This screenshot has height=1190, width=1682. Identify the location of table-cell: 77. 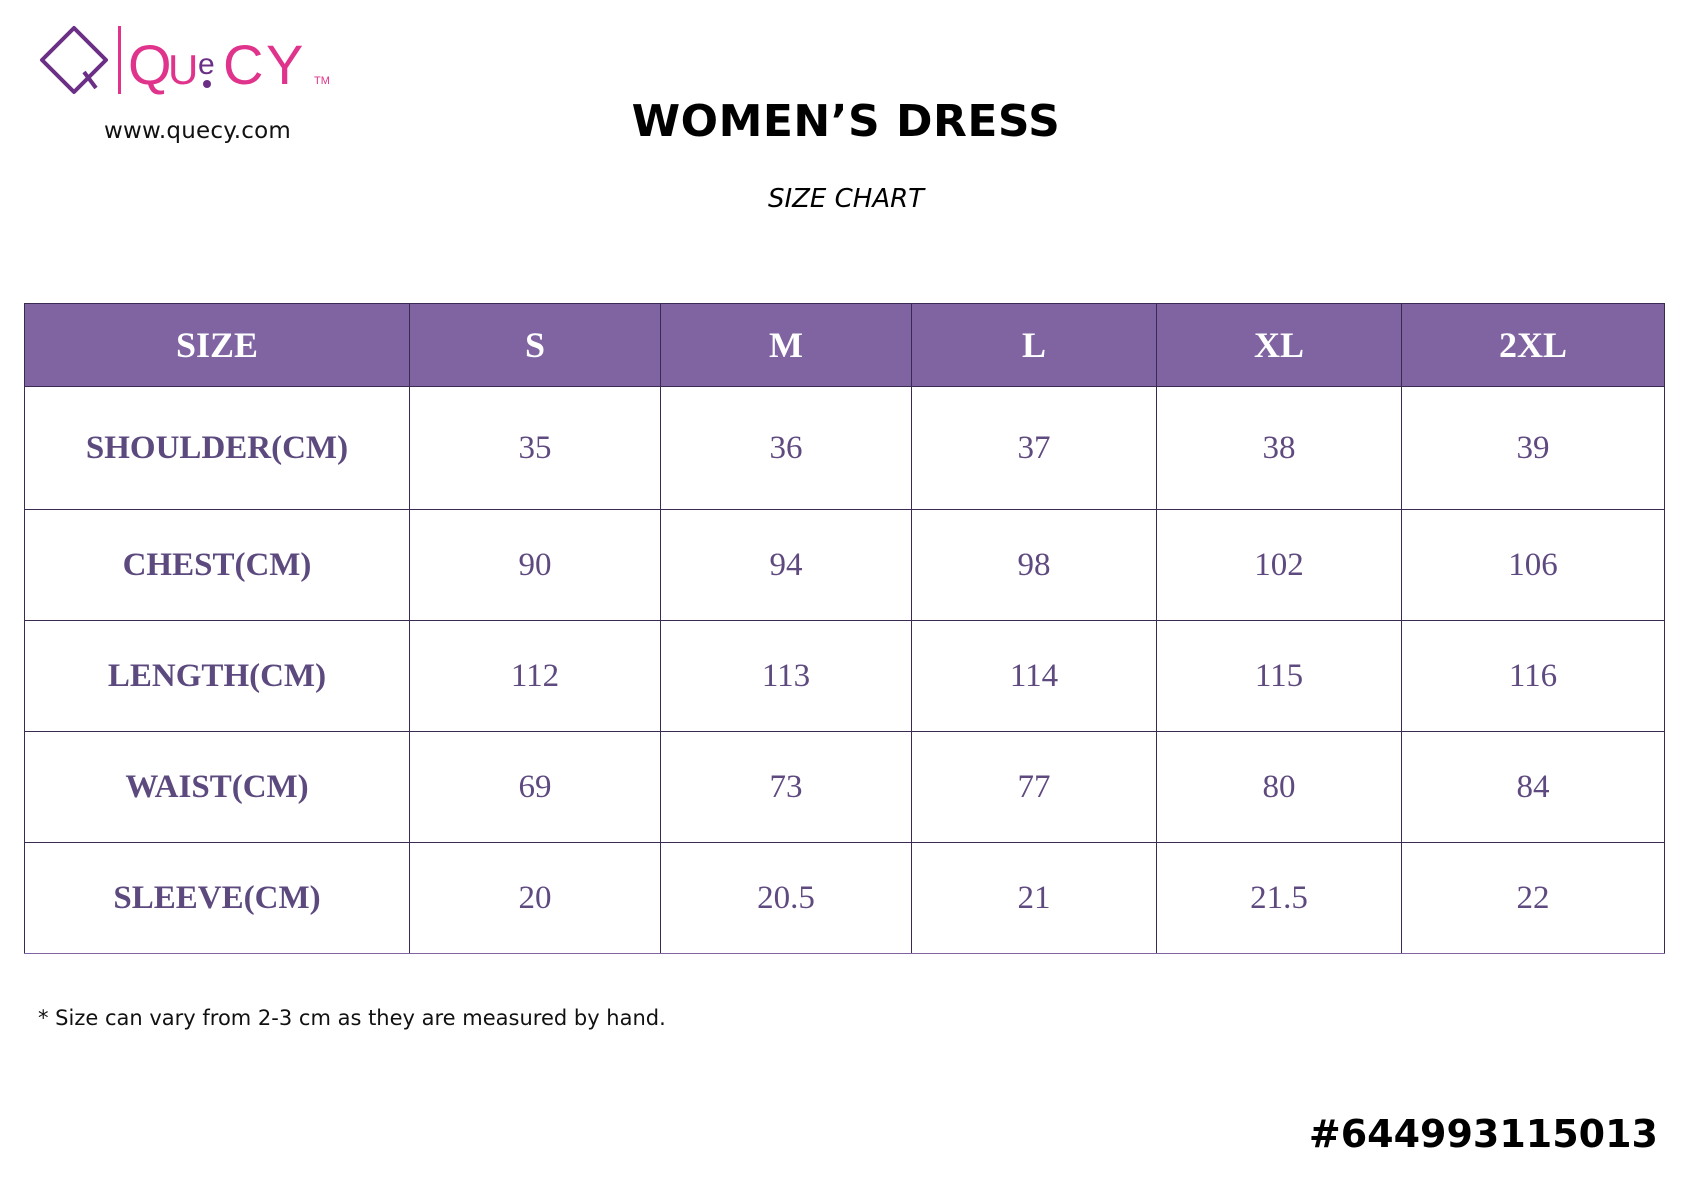
(1034, 787).